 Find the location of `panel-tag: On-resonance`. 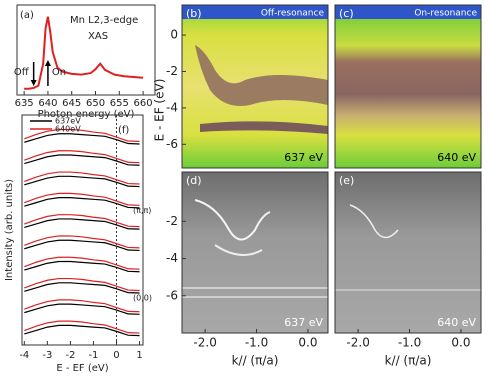

panel-tag: On-resonance is located at coordinates (445, 14).